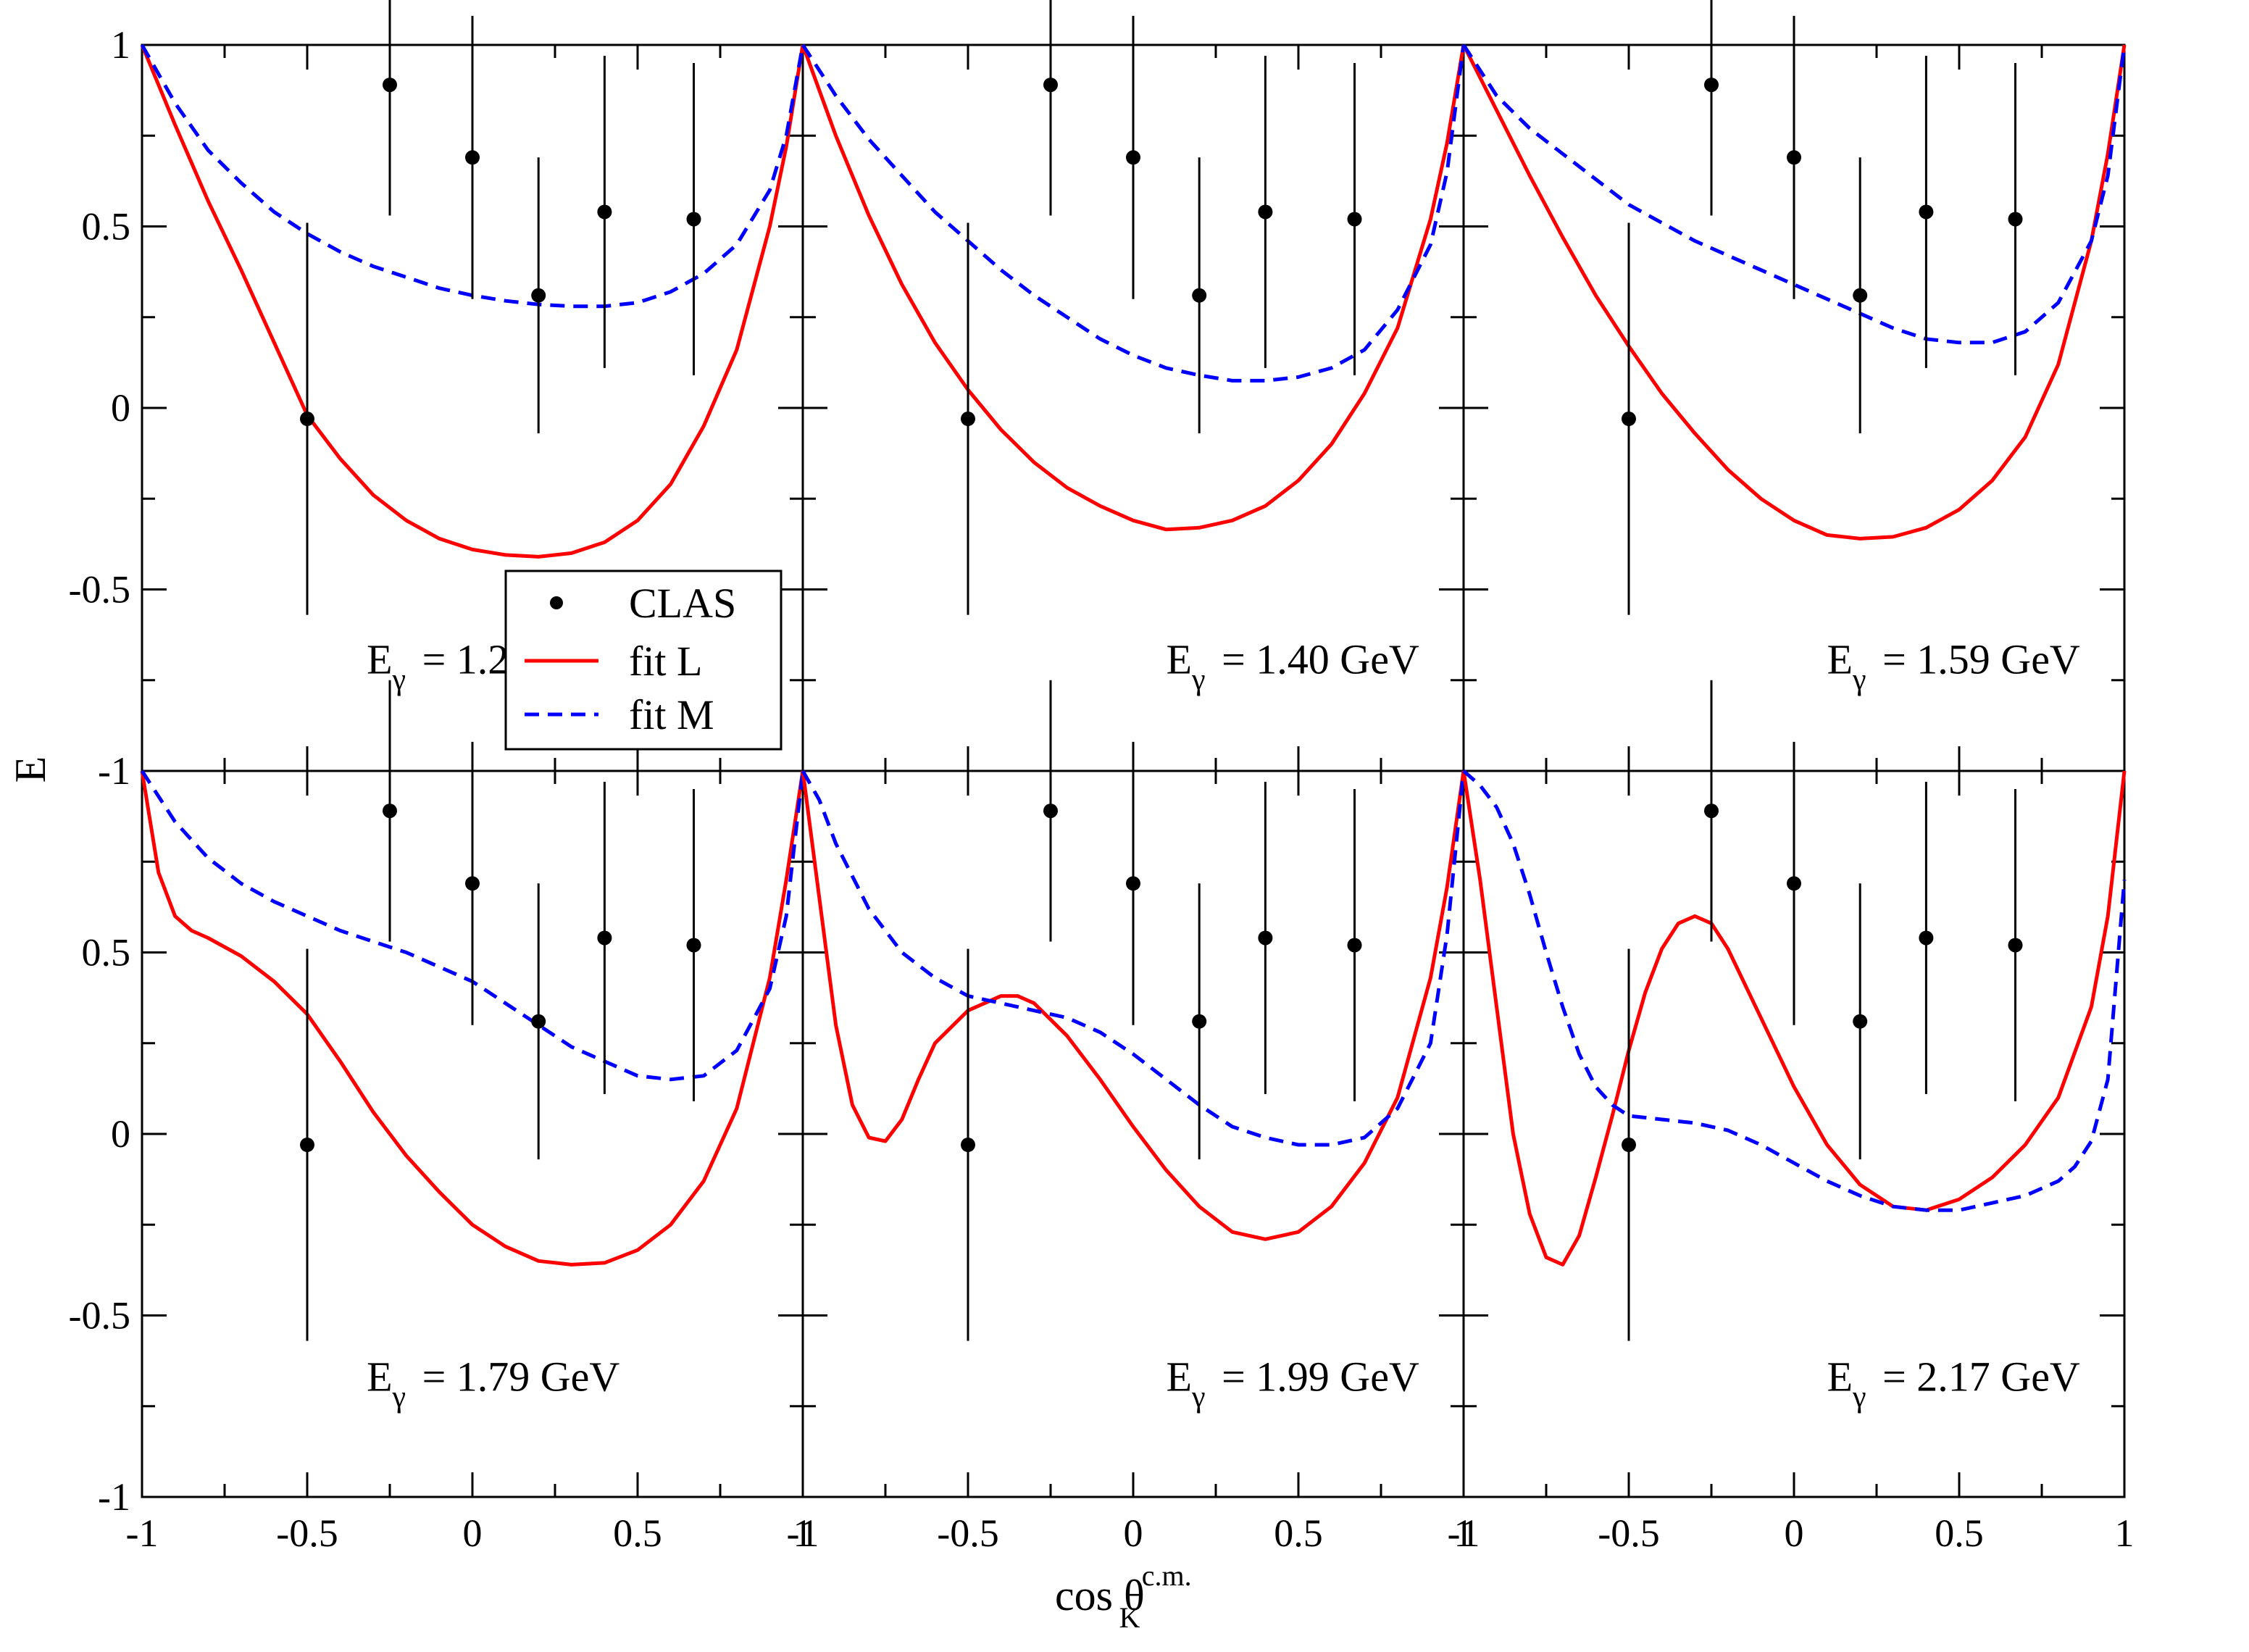 The image size is (2249, 1652). I want to click on legend-clas-label: CLAS, so click(682, 603).